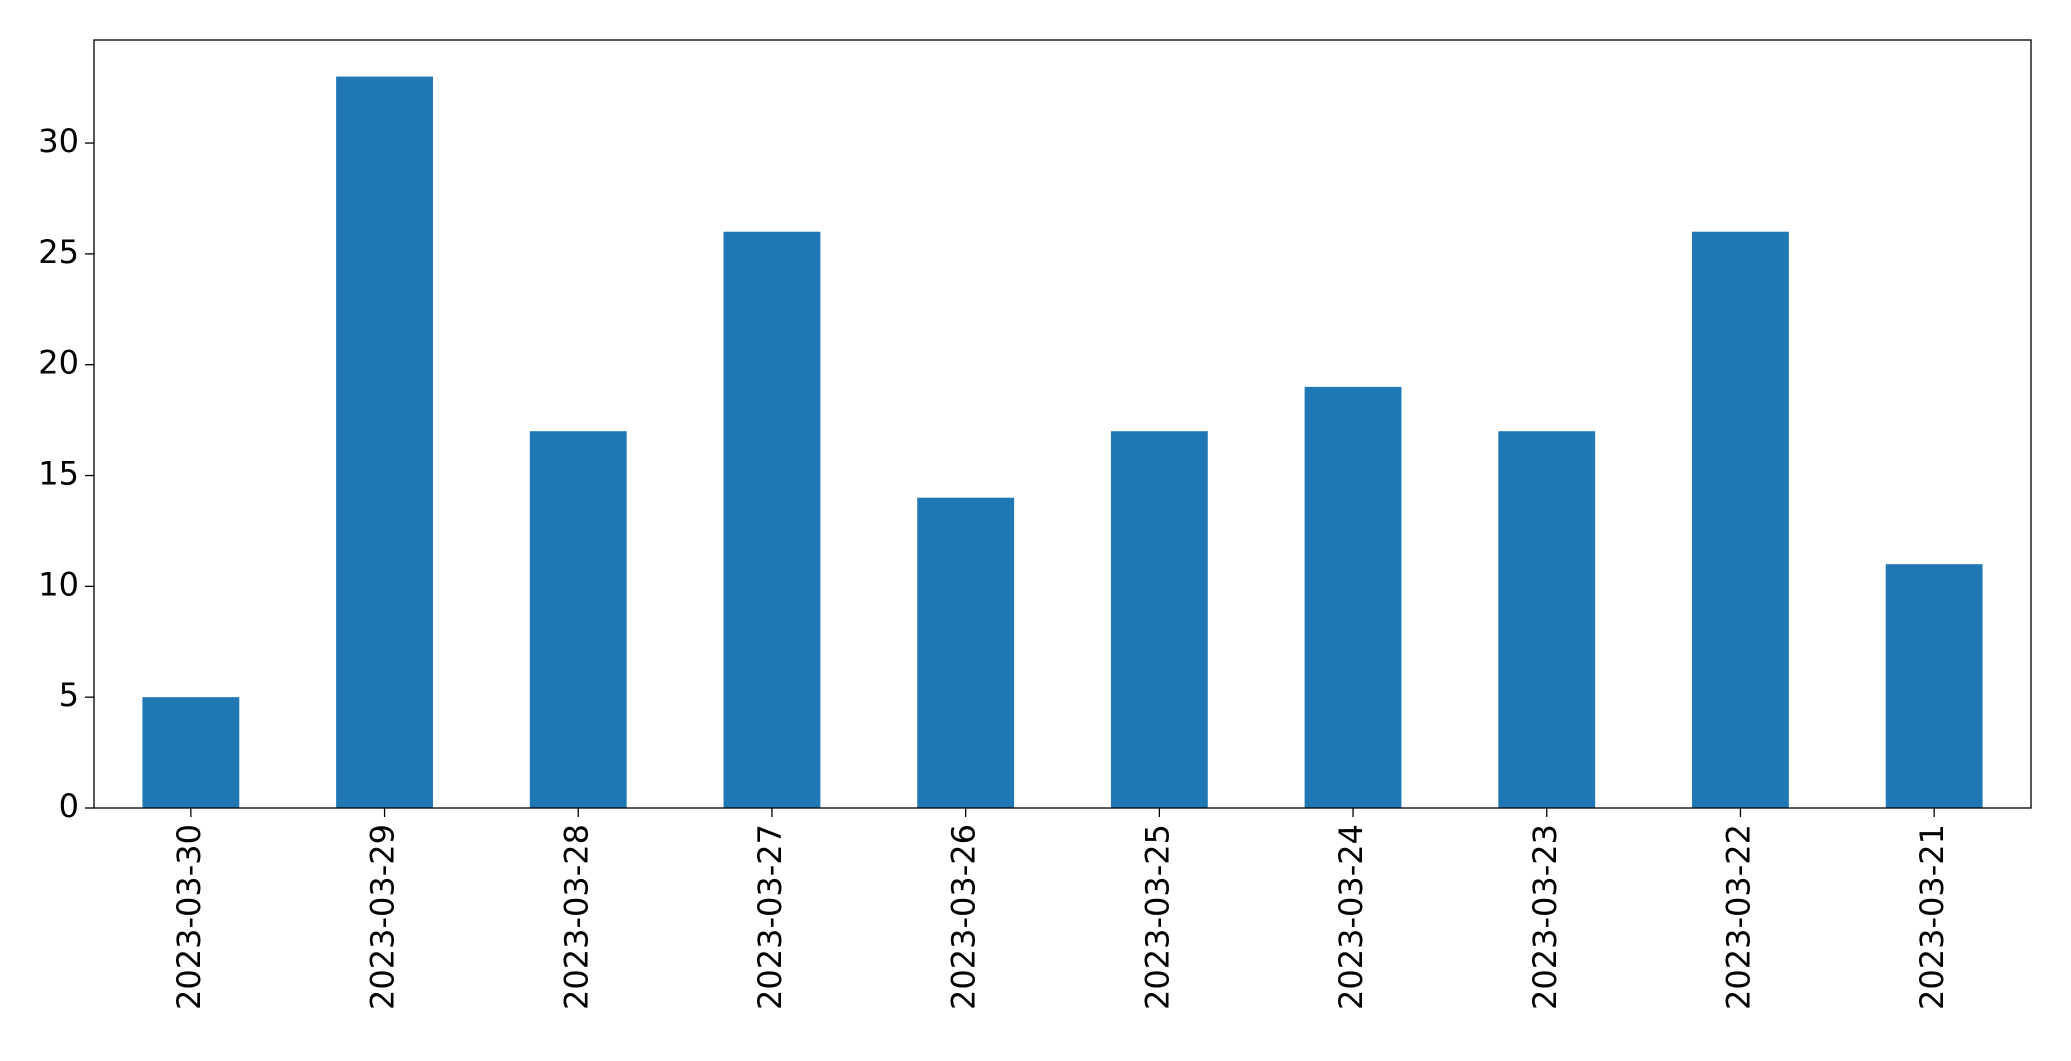 This screenshot has width=2071, height=1061. I want to click on x-tick-label: 2023-03-26, so click(964, 917).